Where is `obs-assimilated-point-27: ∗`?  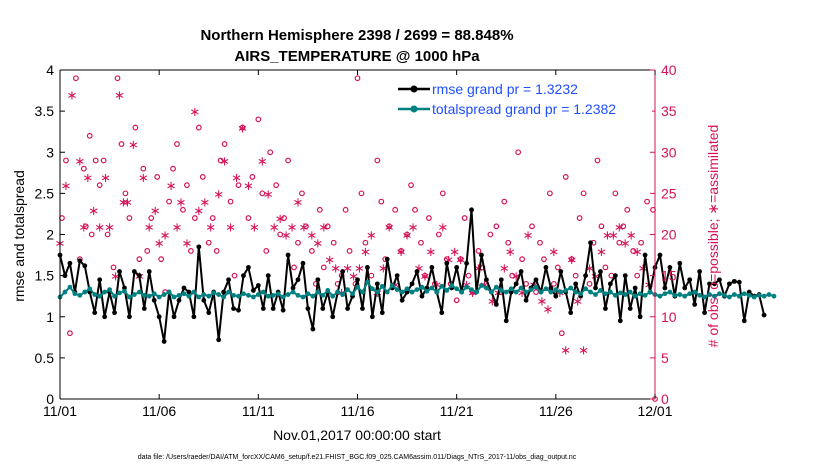 obs-assimilated-point-27: ∗ is located at coordinates (204, 203).